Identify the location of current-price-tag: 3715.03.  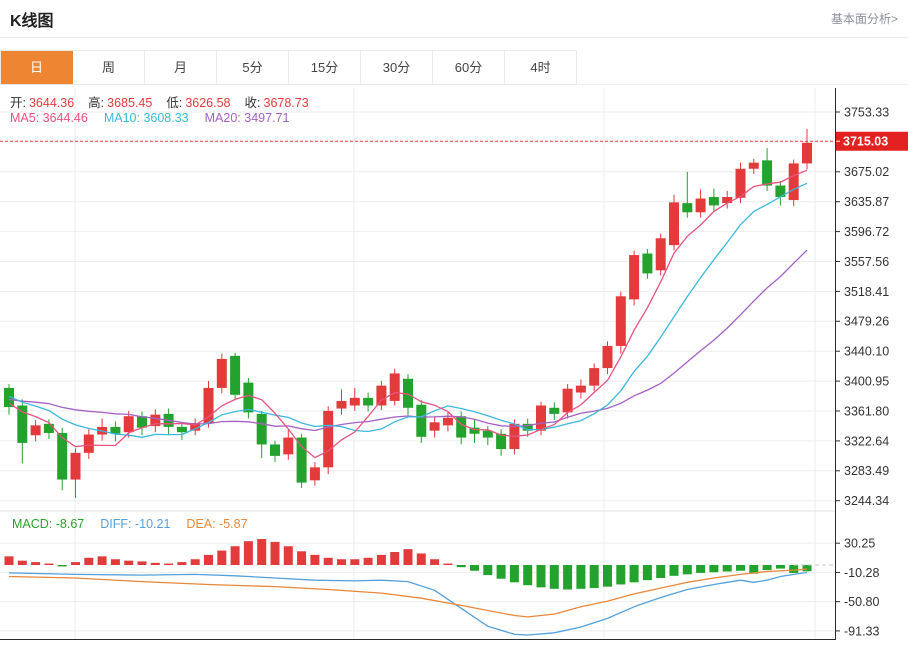
(872, 141).